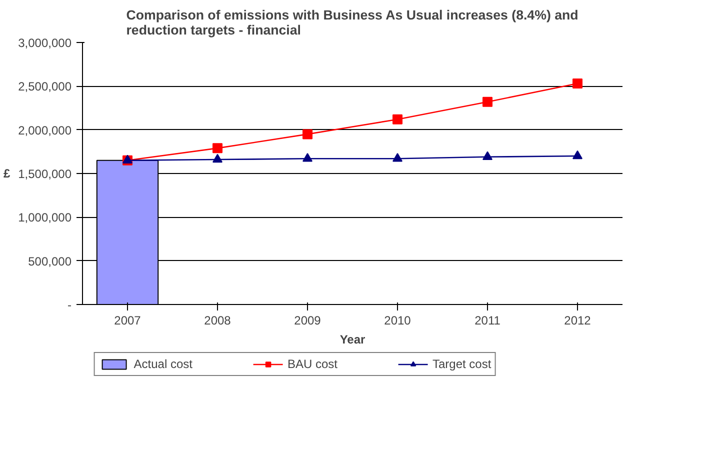 The width and height of the screenshot is (703, 464). I want to click on y-tick-label: 2,000,000, so click(45, 130).